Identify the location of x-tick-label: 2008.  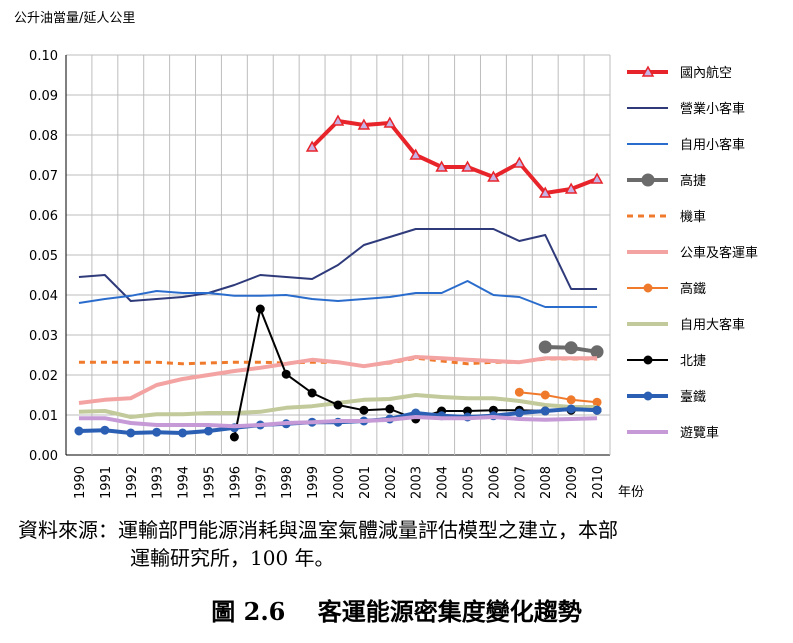
(546, 482).